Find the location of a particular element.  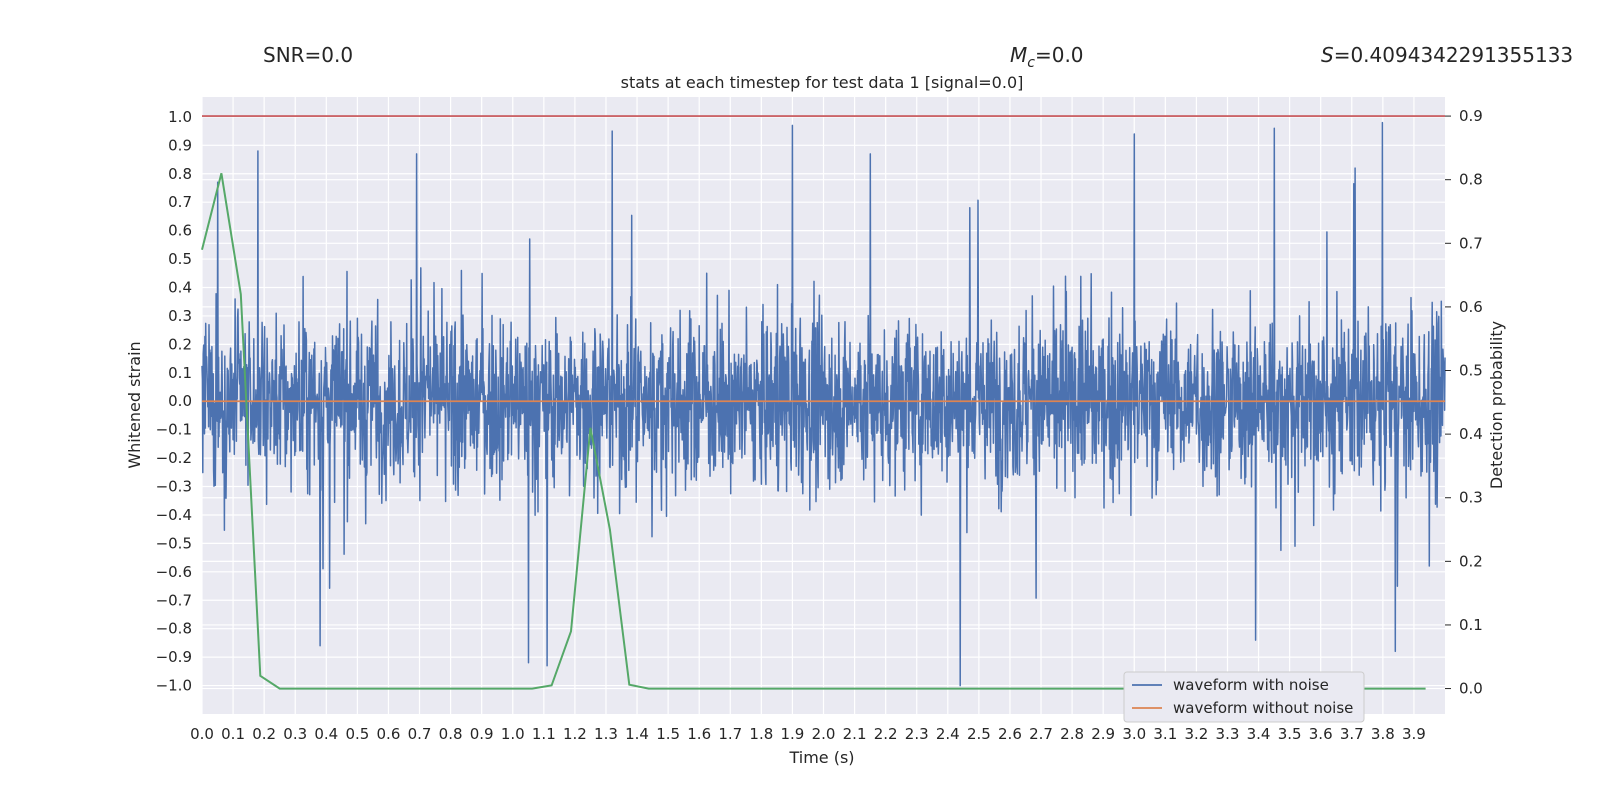

y-tick-label: −0.4 is located at coordinates (174, 515).